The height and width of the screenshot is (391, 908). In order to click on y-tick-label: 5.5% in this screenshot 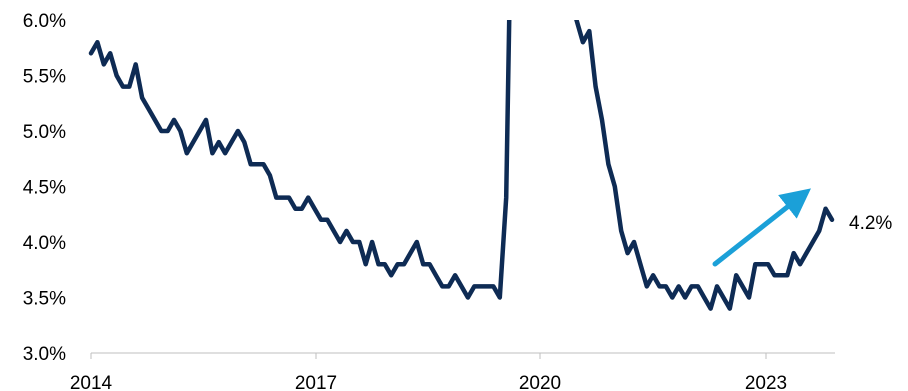, I will do `click(44, 77)`.